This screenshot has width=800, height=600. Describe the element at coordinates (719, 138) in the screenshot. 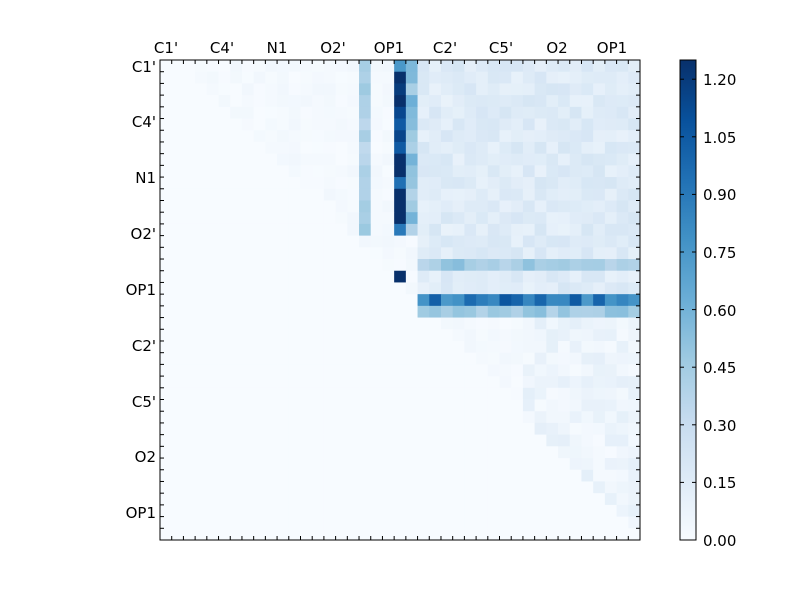

I see `colorbar-tick-label: 1.05` at that location.